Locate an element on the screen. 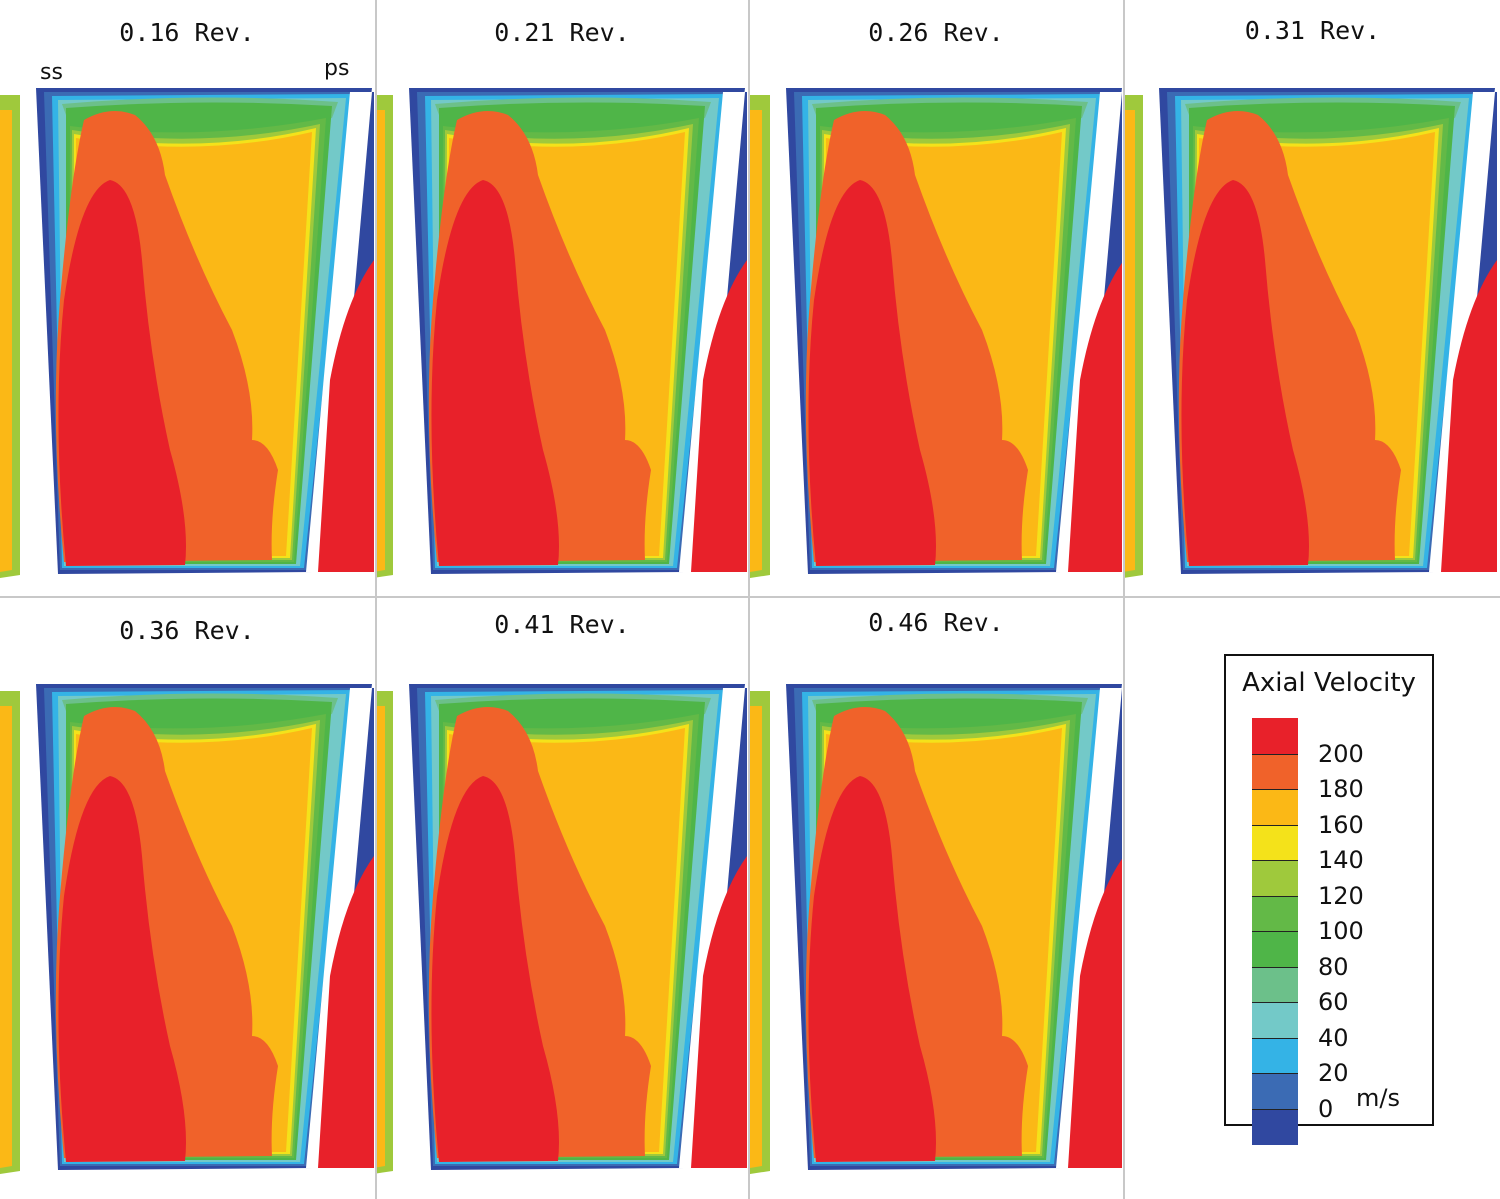 The width and height of the screenshot is (1500, 1199). contour-panel-6: 0.46 Rev. is located at coordinates (936, 898).